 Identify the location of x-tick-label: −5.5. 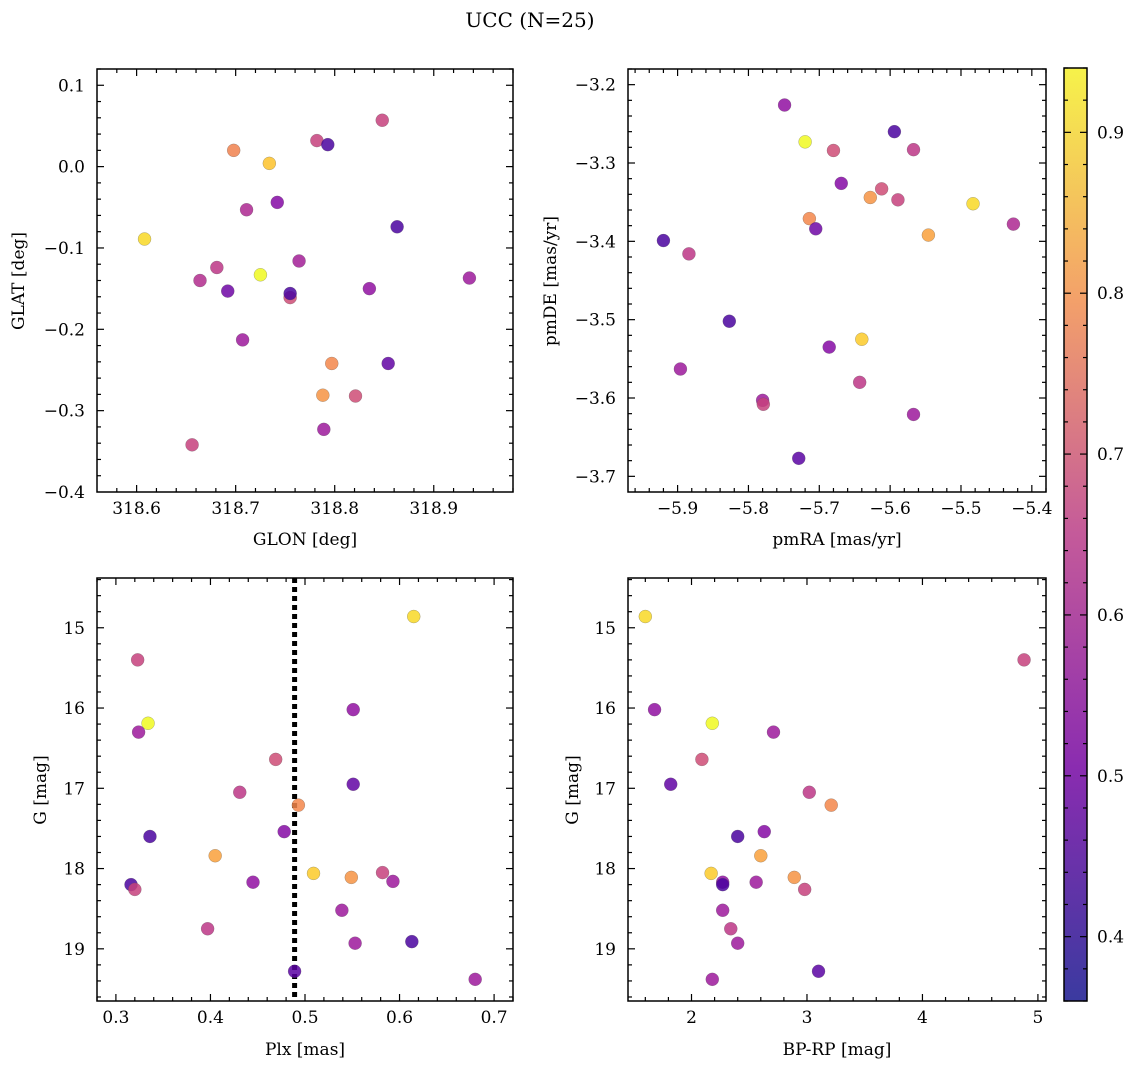
(960, 509).